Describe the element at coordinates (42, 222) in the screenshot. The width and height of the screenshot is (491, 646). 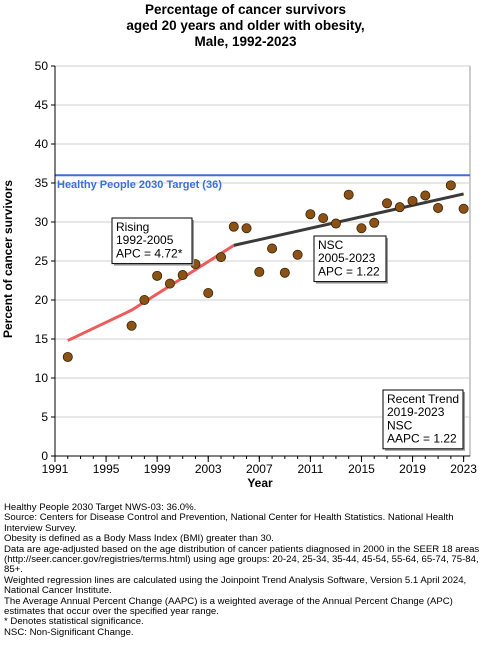
I see `y-tick-label: 30` at that location.